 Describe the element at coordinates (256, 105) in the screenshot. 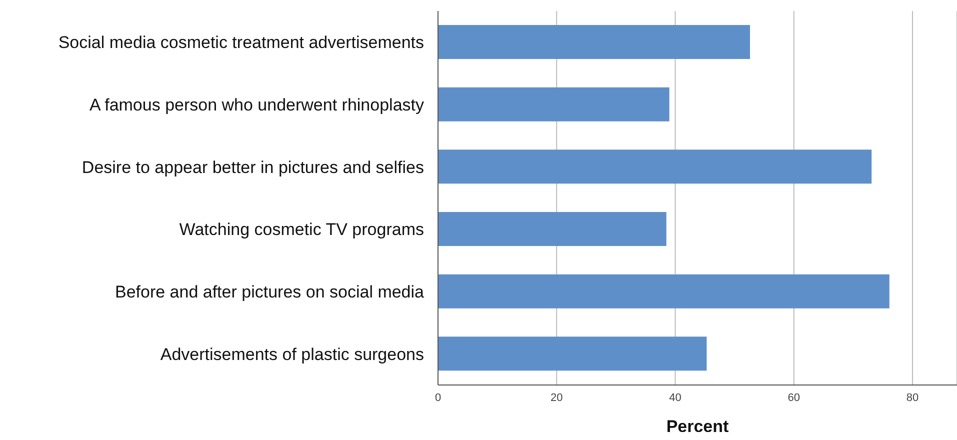

I see `y-tick-label: A famous person who underwent rhinoplasty` at that location.